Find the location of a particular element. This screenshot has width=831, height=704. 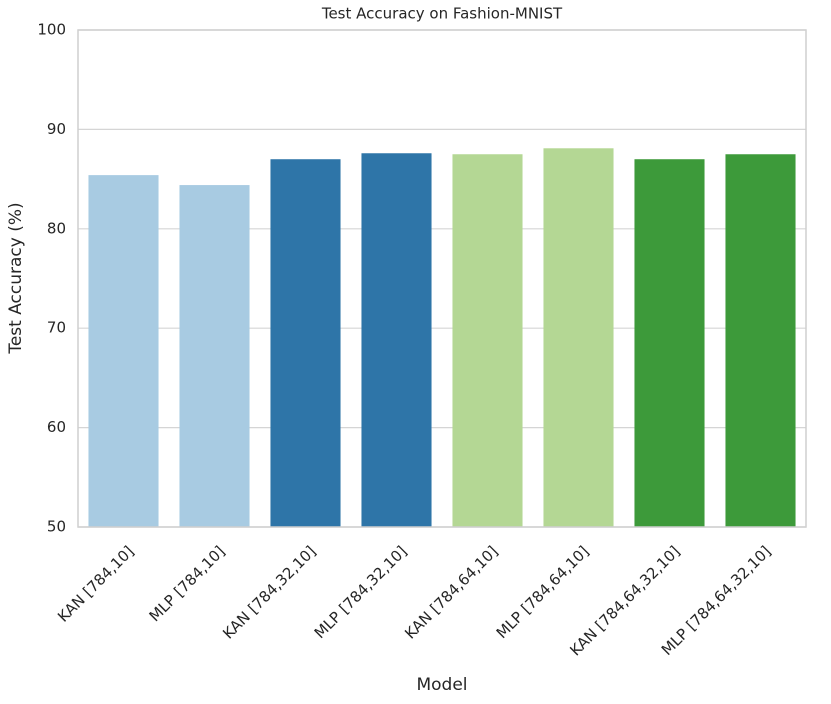

x-tick-label: KAN [784,64,10] is located at coordinates (451, 592).